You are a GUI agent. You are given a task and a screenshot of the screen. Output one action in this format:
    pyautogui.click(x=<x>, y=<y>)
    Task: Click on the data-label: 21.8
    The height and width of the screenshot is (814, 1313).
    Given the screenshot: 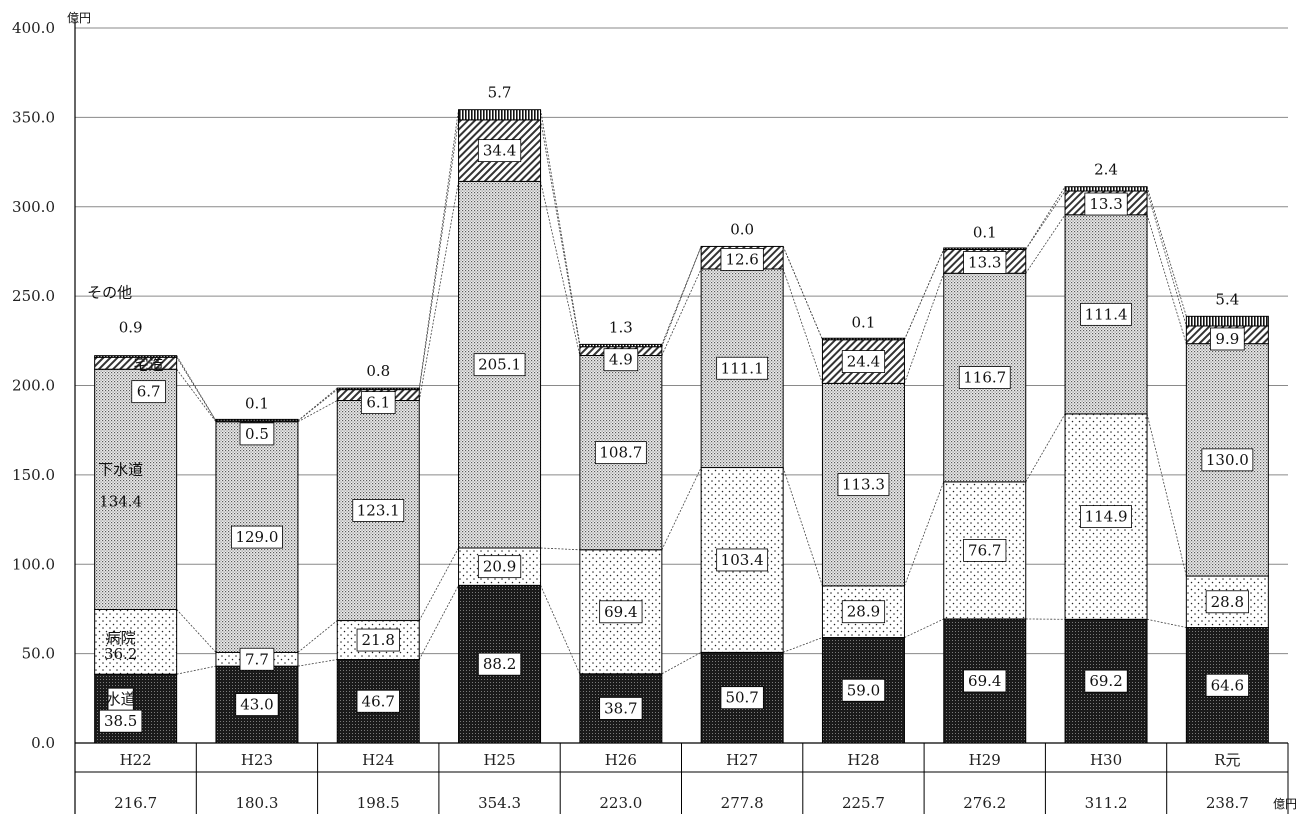 What is the action you would take?
    pyautogui.click(x=378, y=640)
    